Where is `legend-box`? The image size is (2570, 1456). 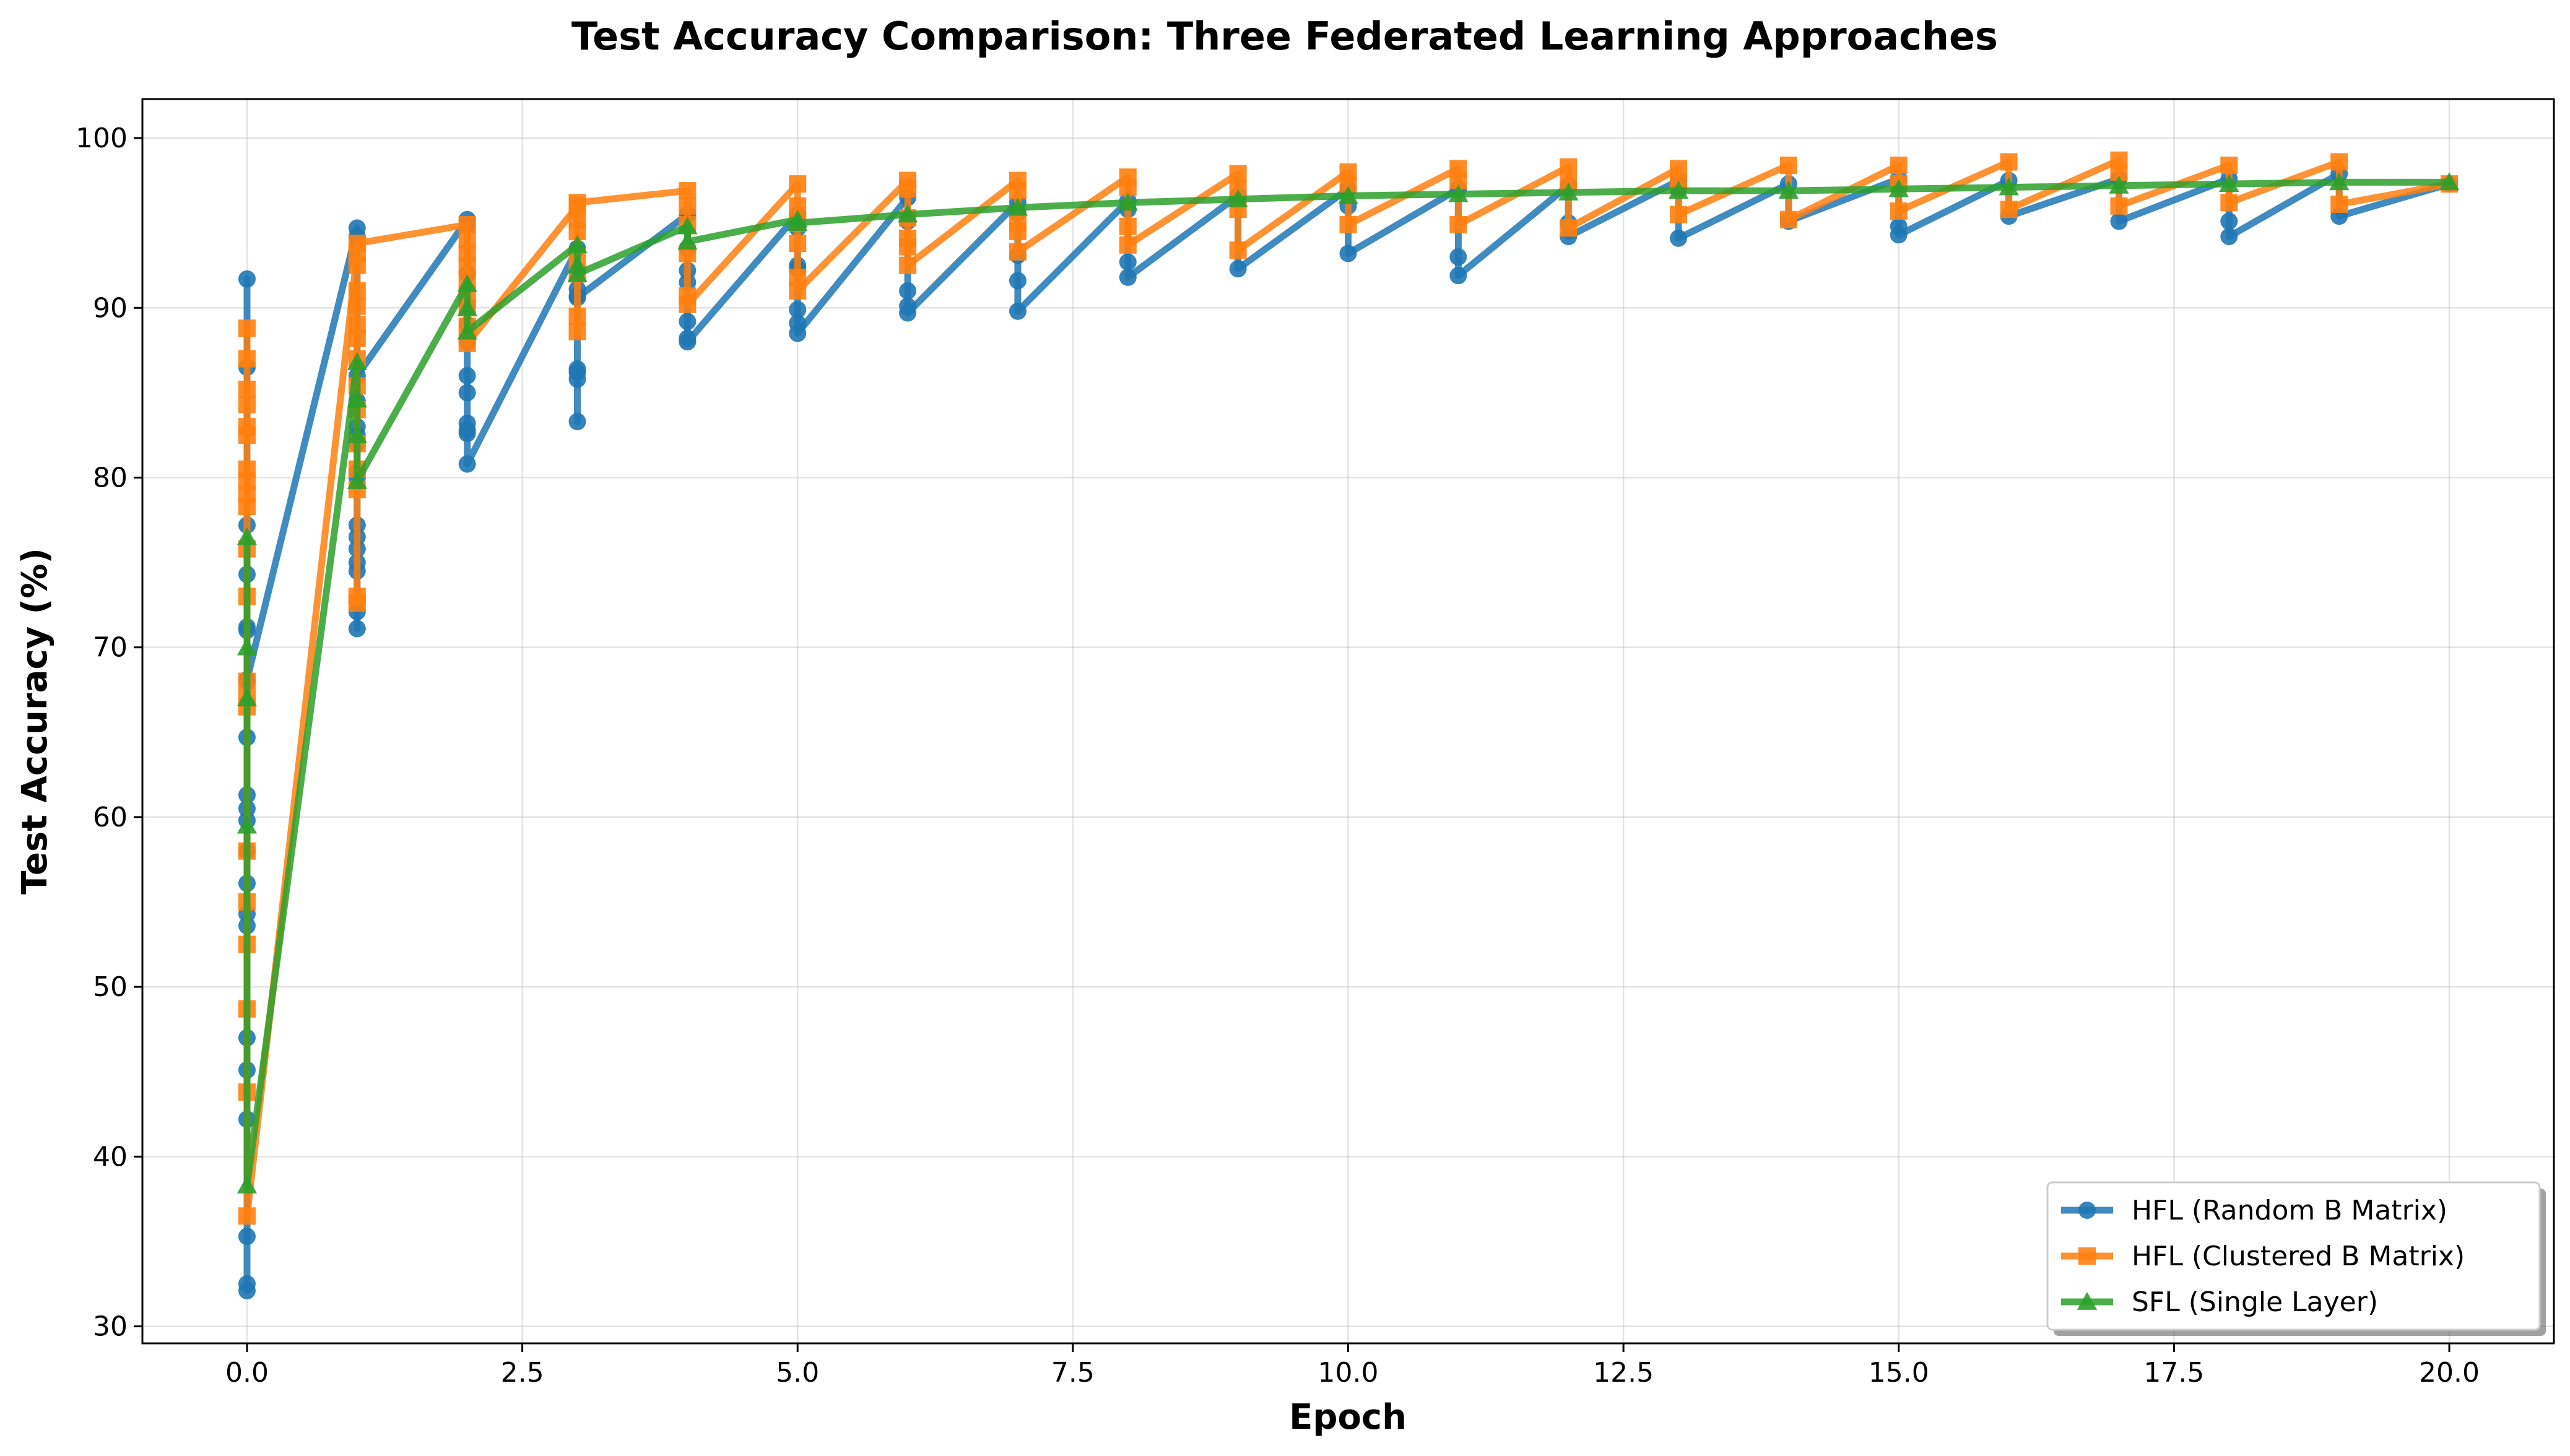 legend-box is located at coordinates (2293, 1256).